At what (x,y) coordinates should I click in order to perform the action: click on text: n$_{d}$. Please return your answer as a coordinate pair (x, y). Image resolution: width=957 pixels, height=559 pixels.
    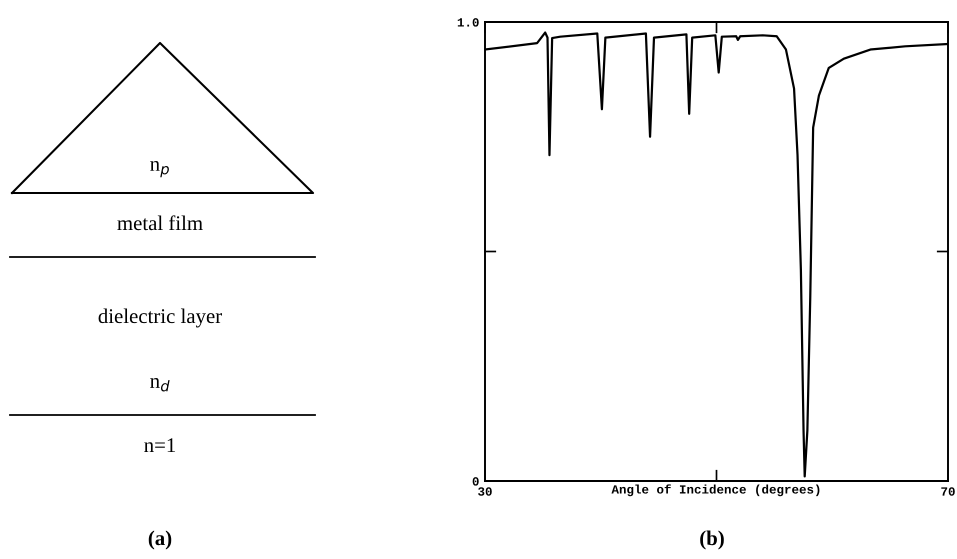
    Looking at the image, I should click on (160, 385).